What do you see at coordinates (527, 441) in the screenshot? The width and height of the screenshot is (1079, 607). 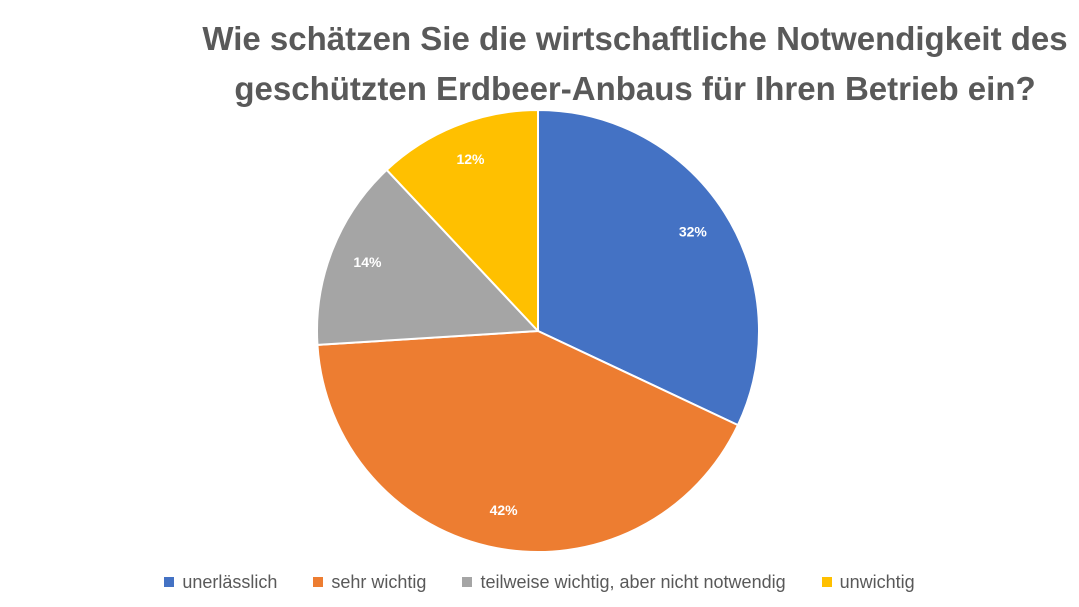 I see `pie-slice-sehr-wichtig` at bounding box center [527, 441].